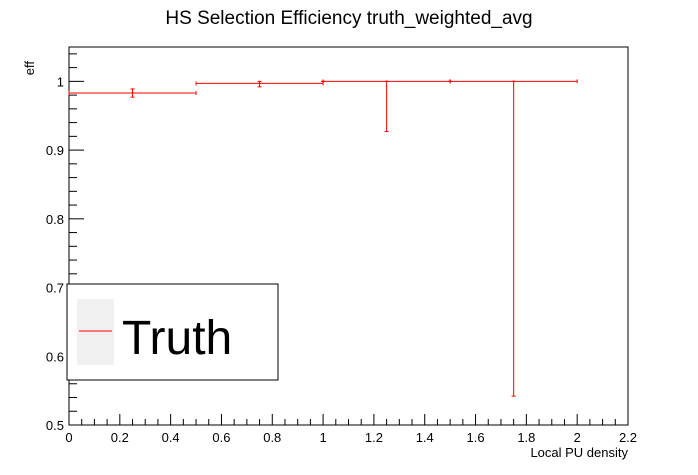  I want to click on legend: Truth, so click(172, 332).